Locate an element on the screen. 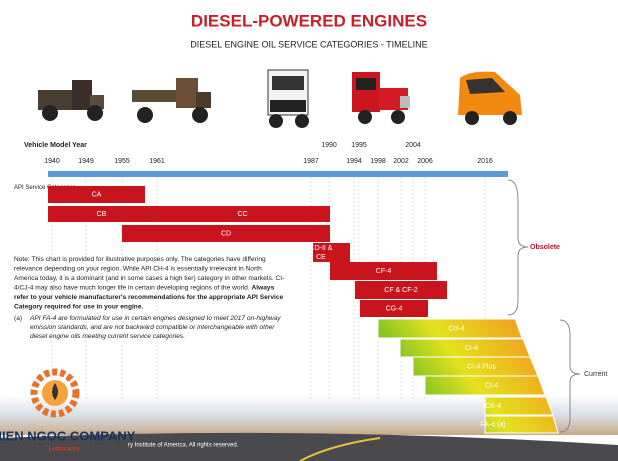 Image resolution: width=618 pixels, height=461 pixels. note-bold: Always is located at coordinates (263, 287).